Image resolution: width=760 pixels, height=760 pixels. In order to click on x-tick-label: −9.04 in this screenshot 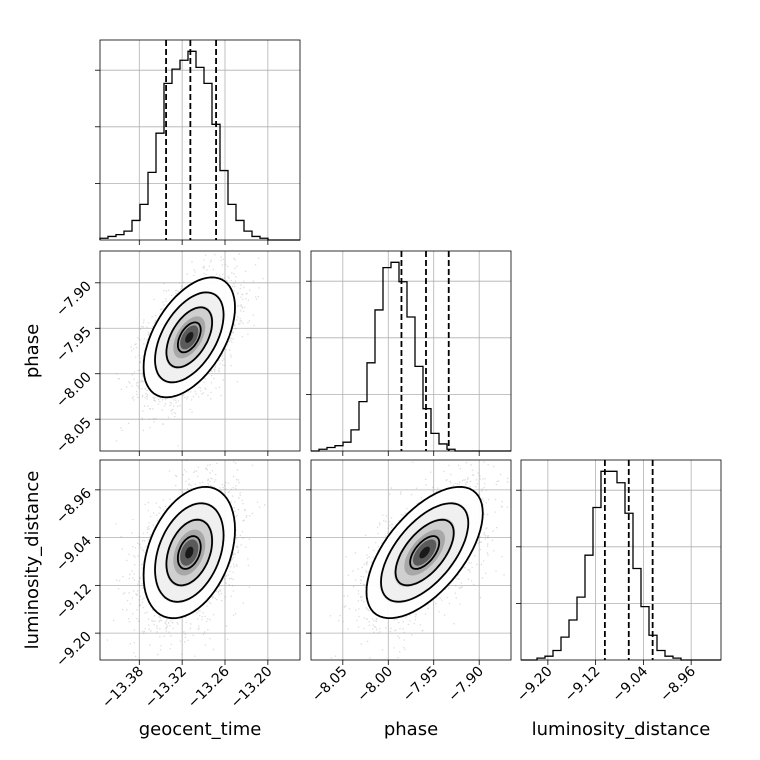, I will do `click(631, 684)`.